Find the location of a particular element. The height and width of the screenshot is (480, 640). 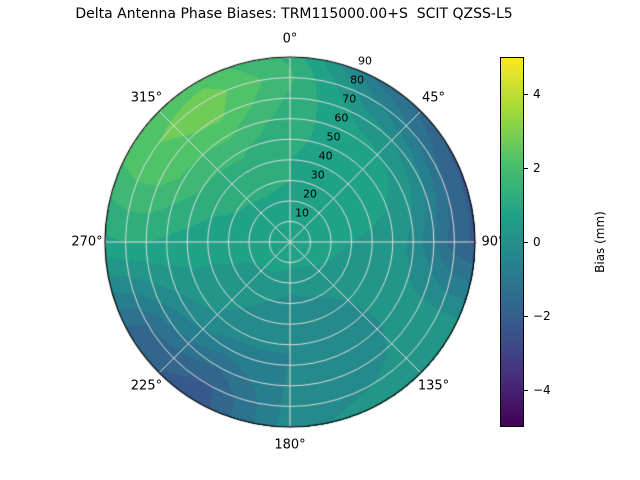

colorbar-tick-label: −4 is located at coordinates (542, 390).